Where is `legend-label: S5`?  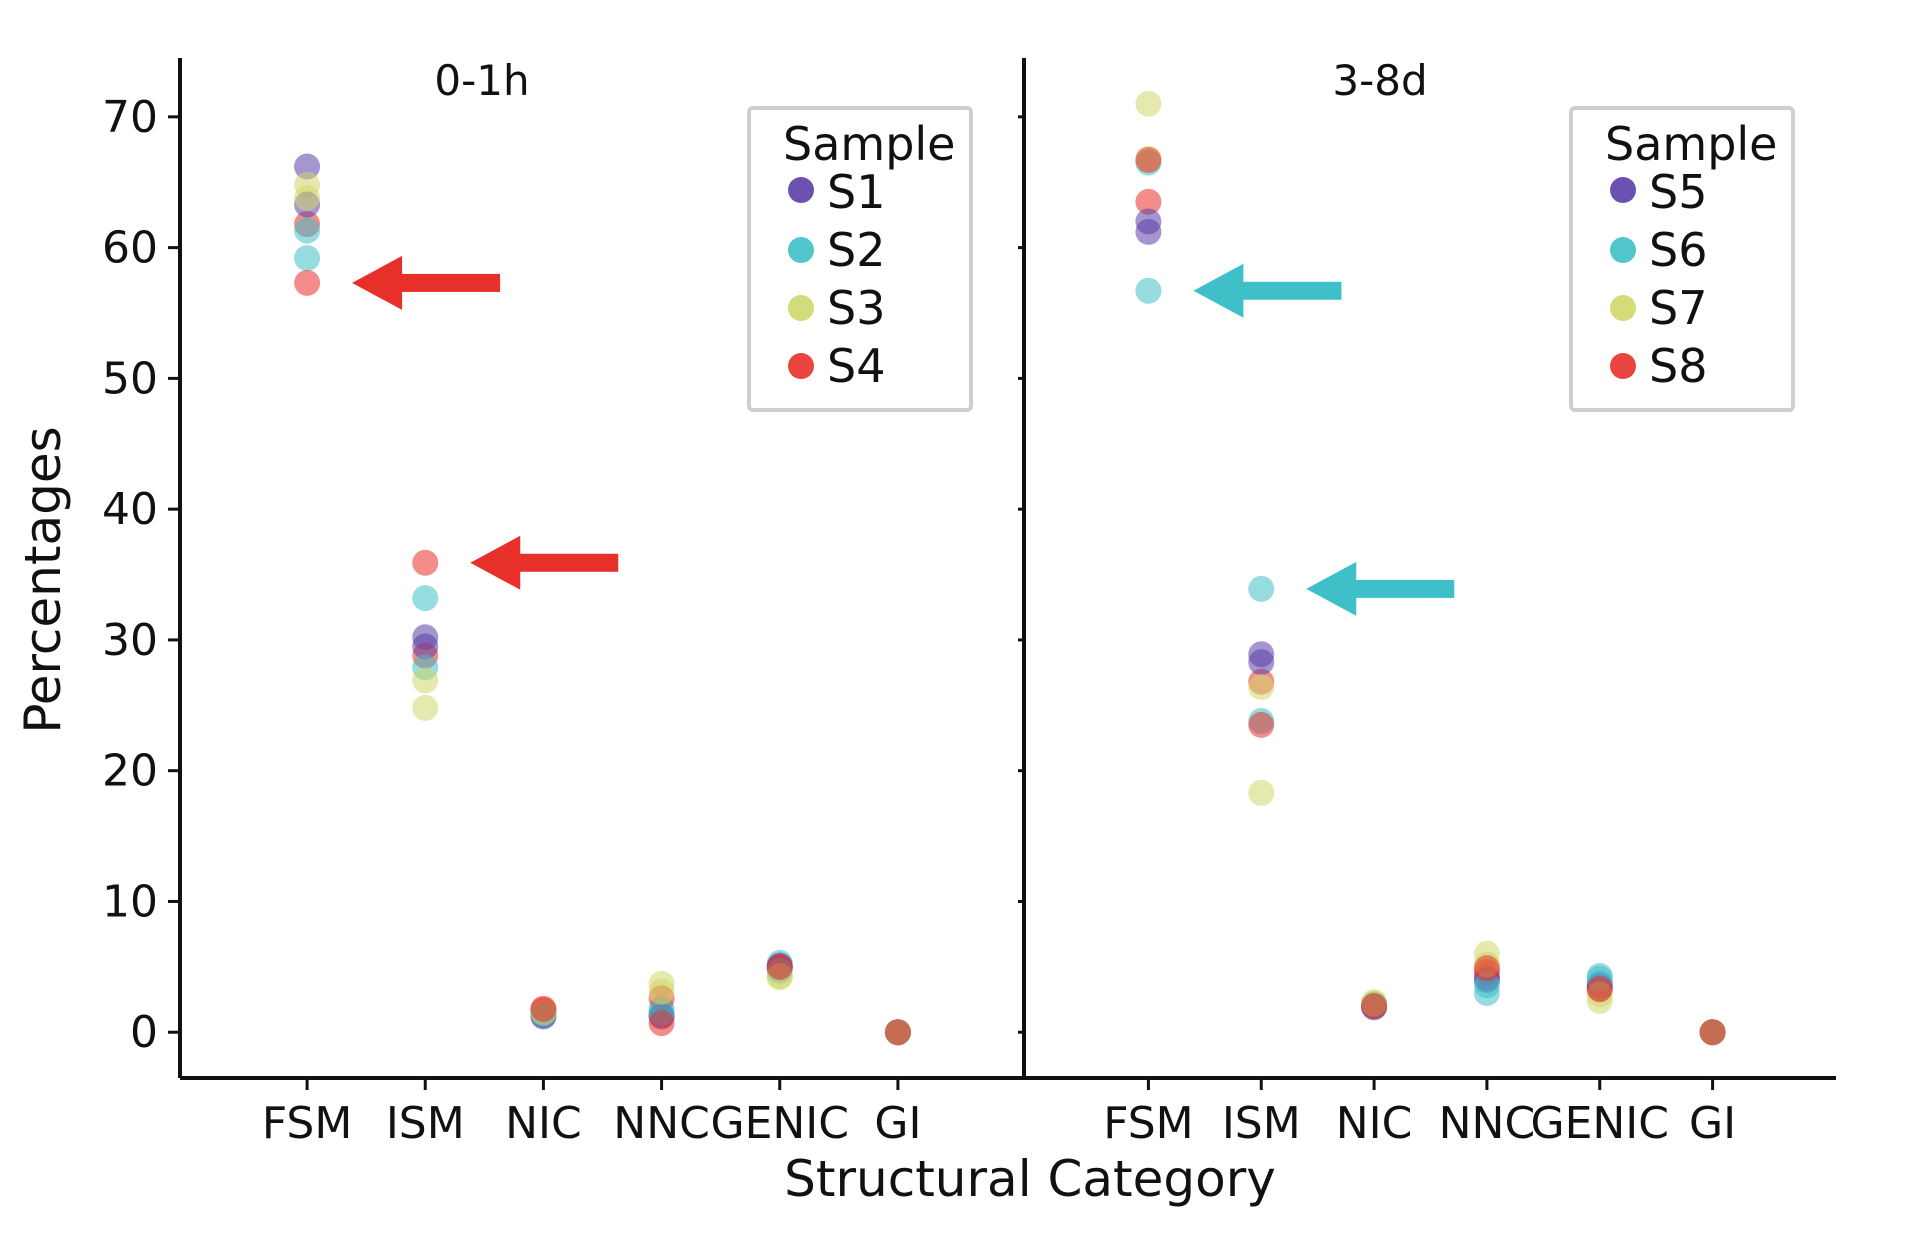
legend-label: S5 is located at coordinates (1678, 192).